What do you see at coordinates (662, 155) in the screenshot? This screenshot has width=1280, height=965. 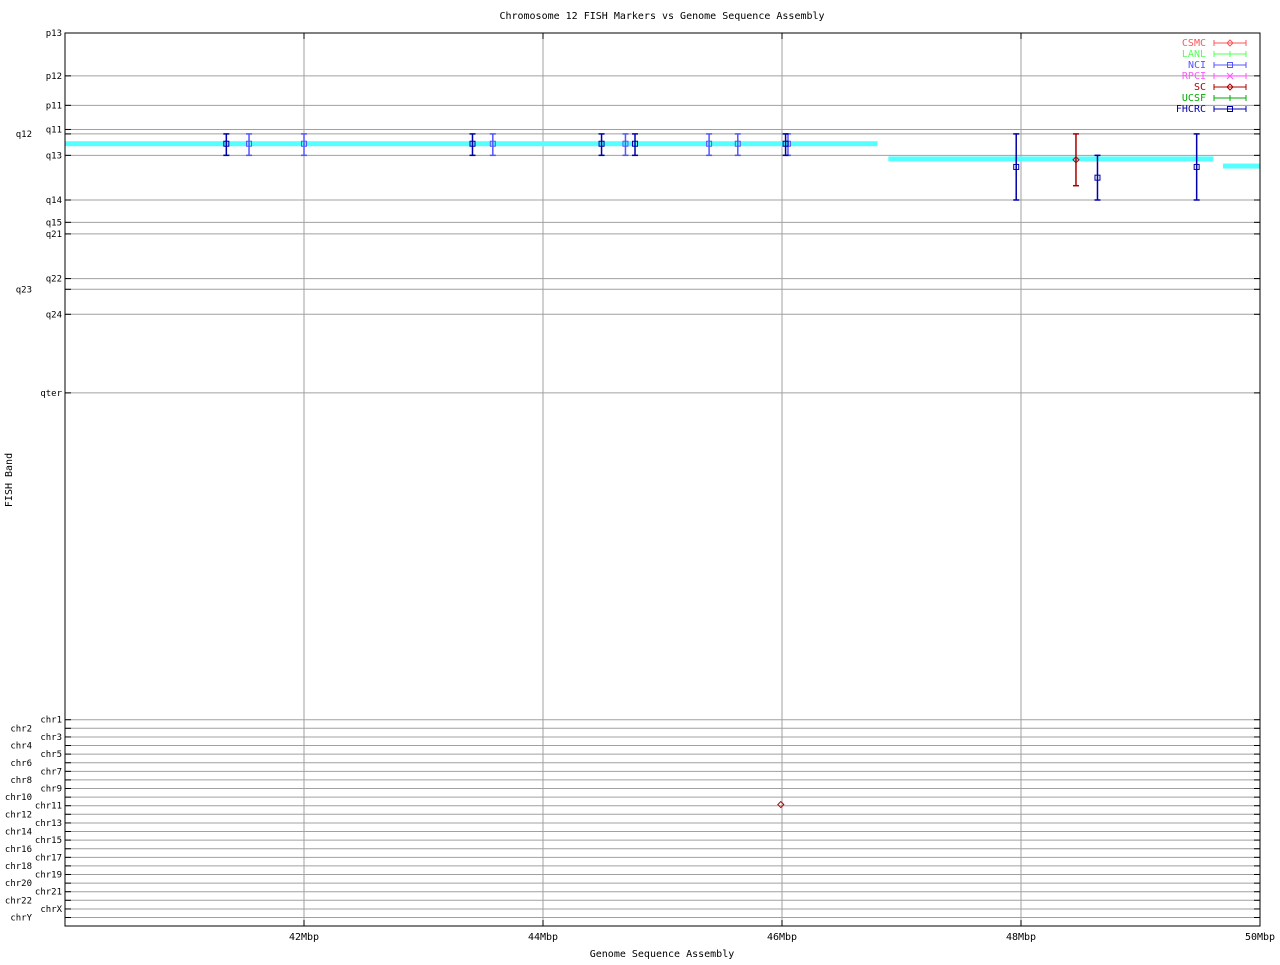 I see `assembly-bands` at bounding box center [662, 155].